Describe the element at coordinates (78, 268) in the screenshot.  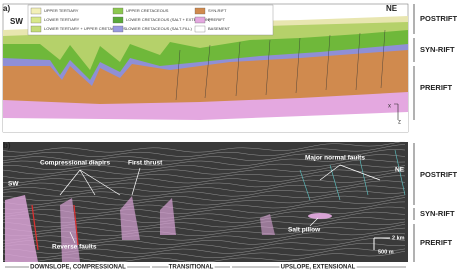
I see `domain-label: DOWNSLOPE, COMPRESSIONAL` at that location.